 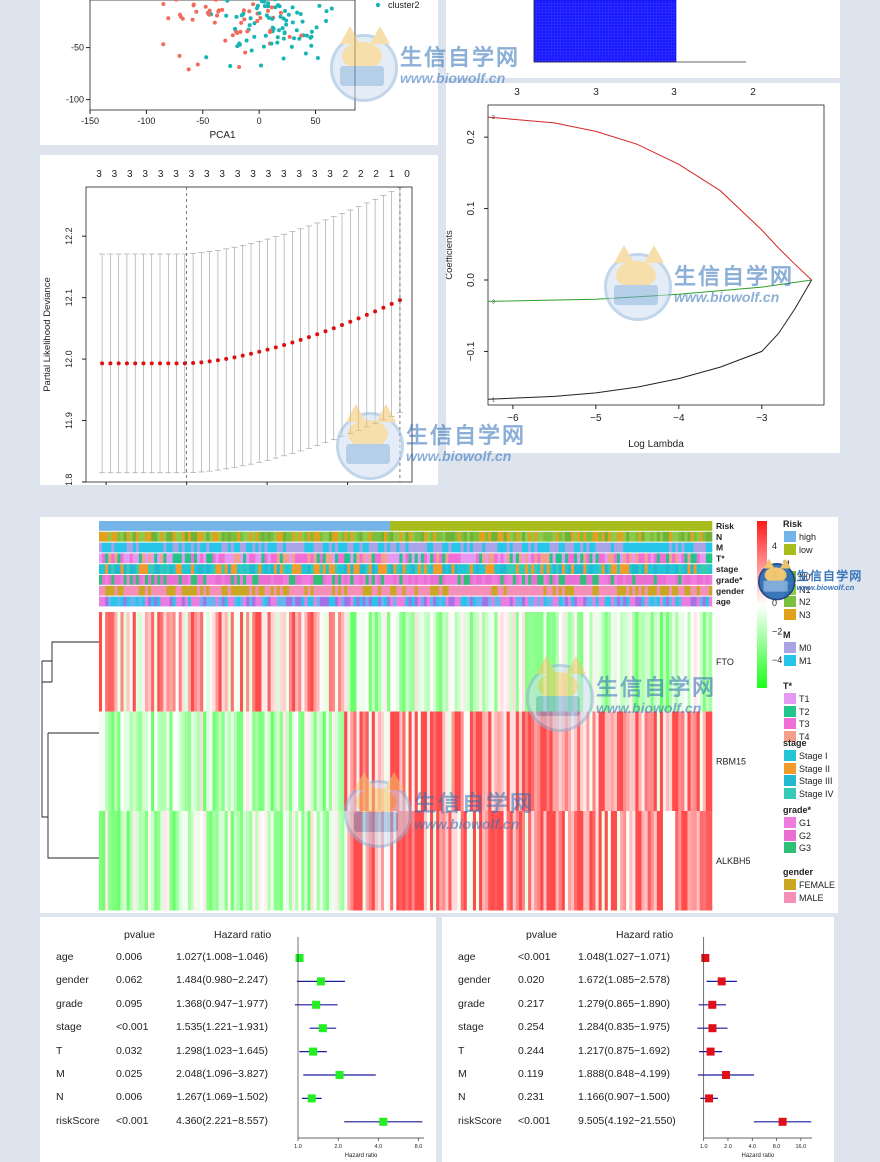 What do you see at coordinates (721, 981) in the screenshot?
I see `hr-marker` at bounding box center [721, 981].